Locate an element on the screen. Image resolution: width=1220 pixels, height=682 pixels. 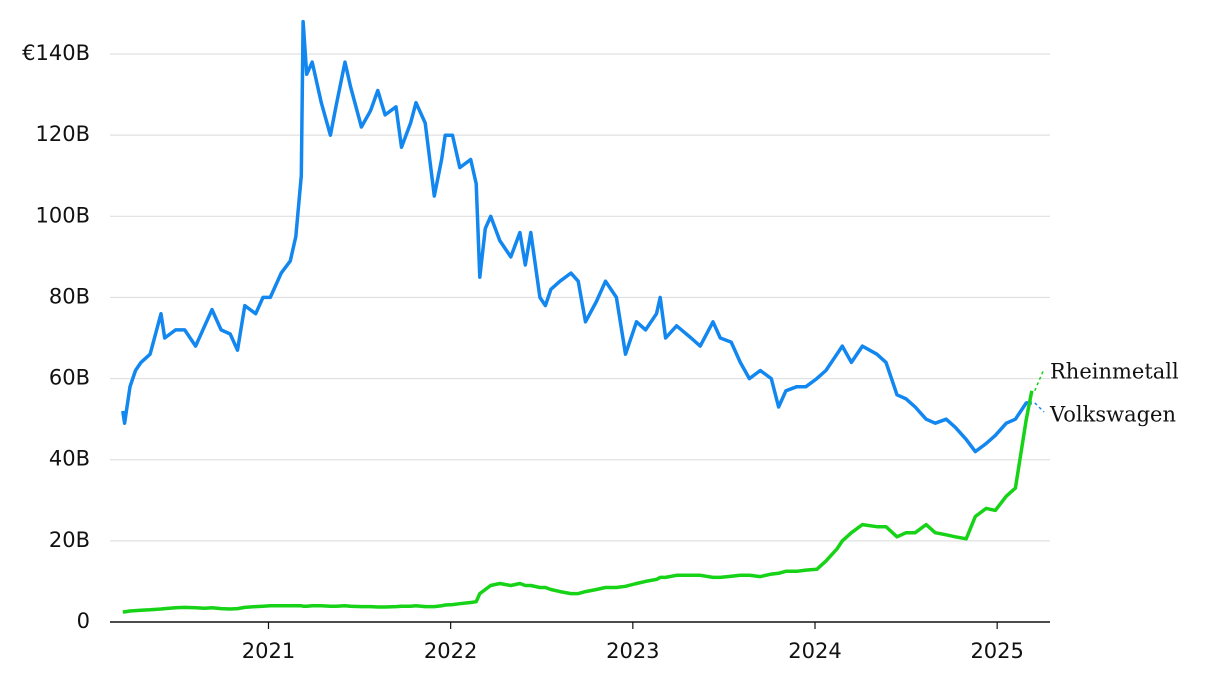
y-tick-label: 100B is located at coordinates (63, 215).